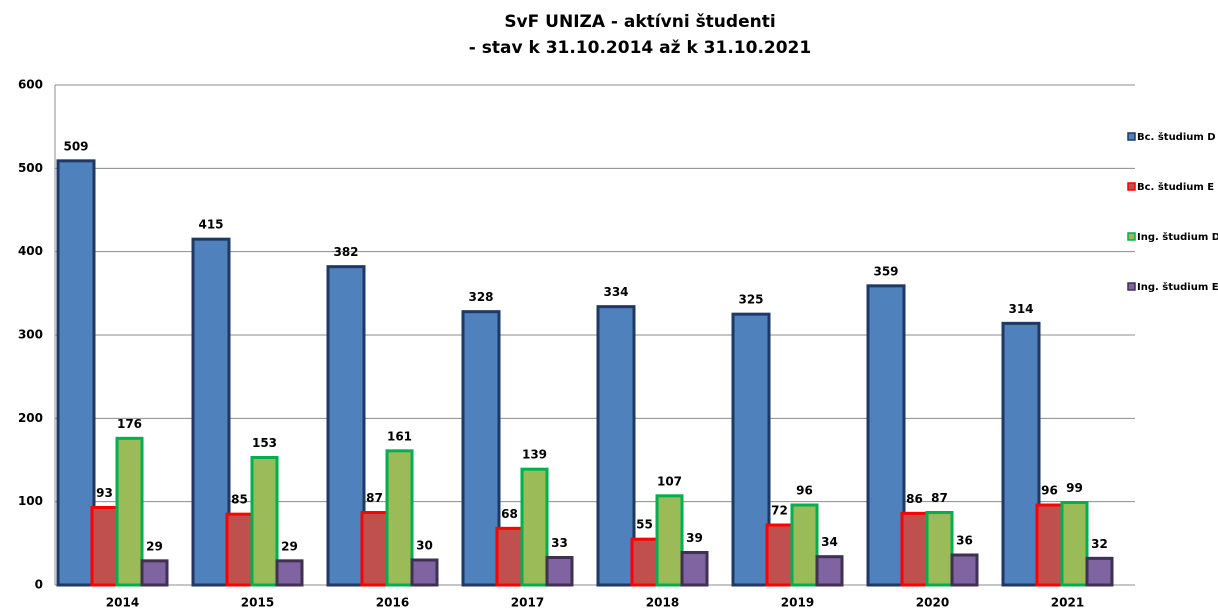 The height and width of the screenshot is (613, 1218). I want to click on value-label: 32, so click(1099, 544).